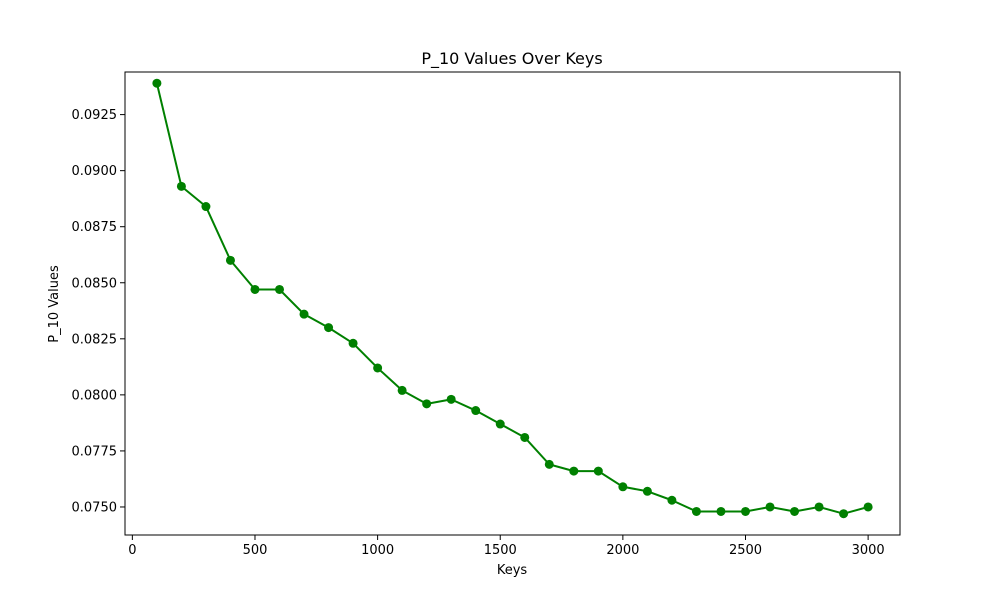  I want to click on x-tick-label: 500, so click(255, 550).